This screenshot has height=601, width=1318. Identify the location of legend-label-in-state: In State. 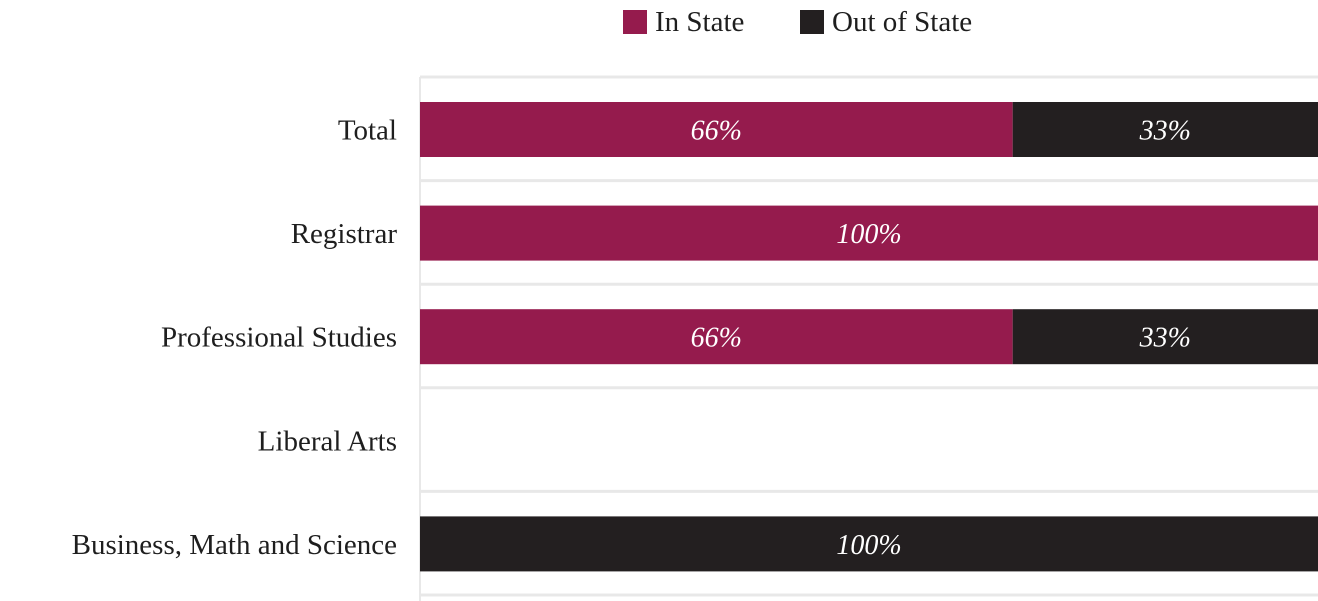
(699, 22).